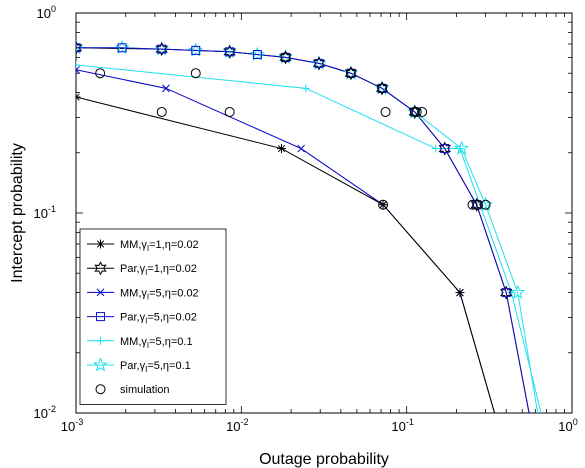  I want to click on legend-entry: Par,γI=1,η=0.02, so click(142, 269).